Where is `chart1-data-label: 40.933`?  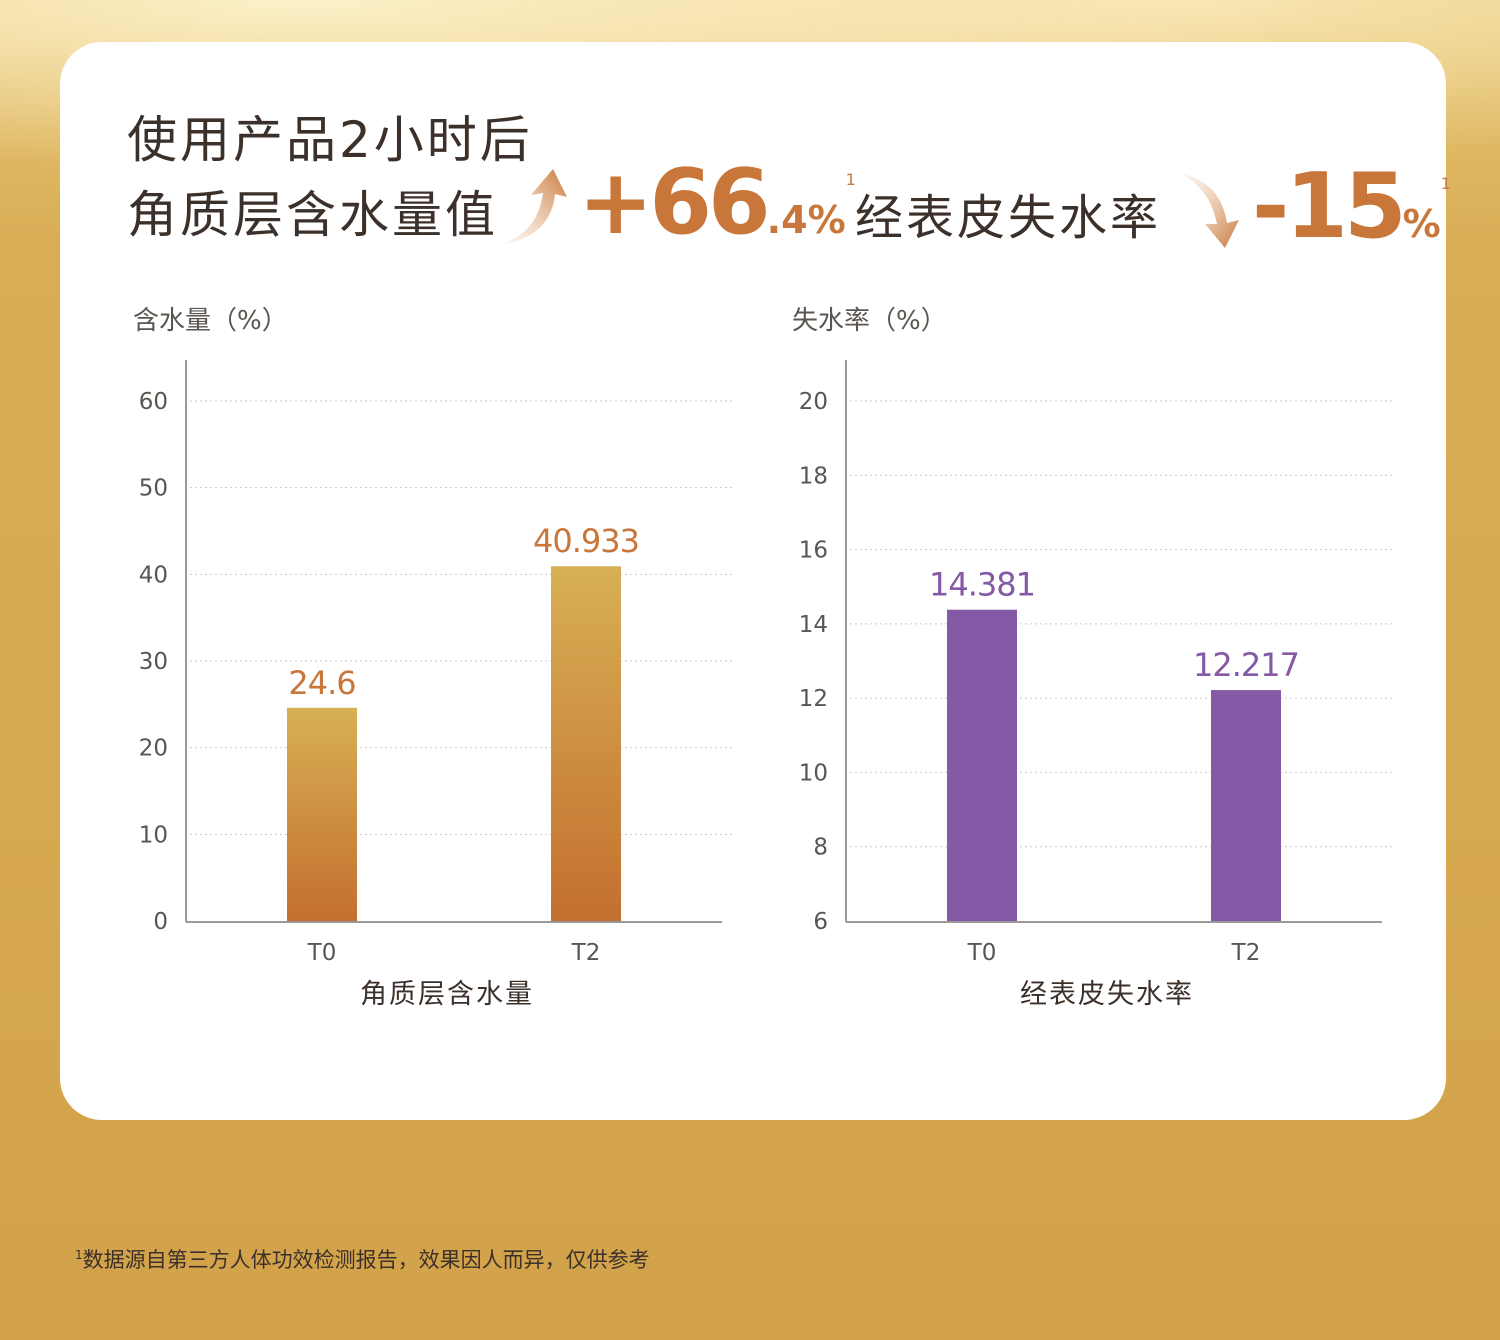
chart1-data-label: 40.933 is located at coordinates (586, 541).